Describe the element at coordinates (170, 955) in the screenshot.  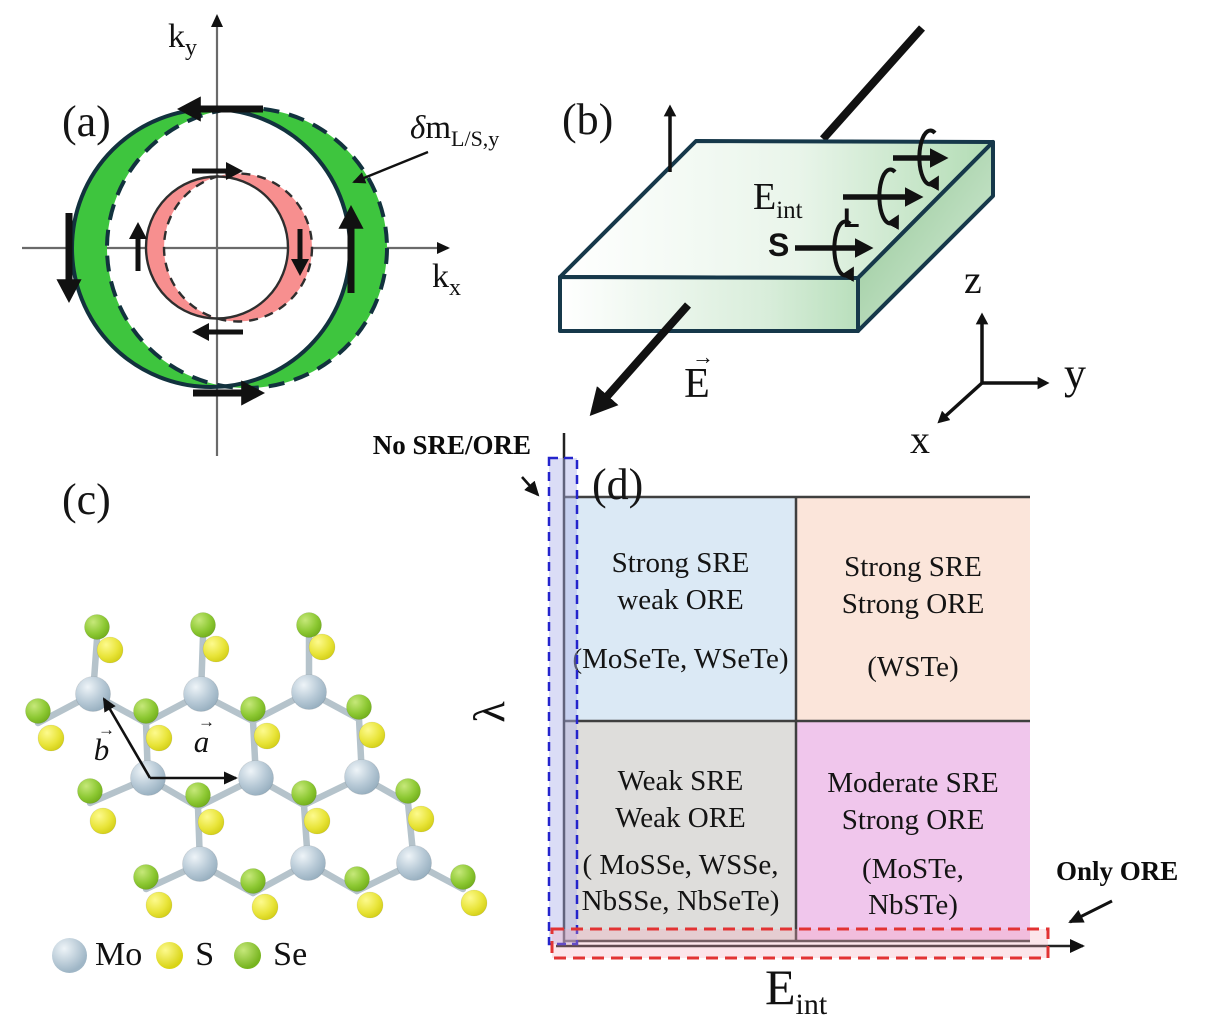
I see `s-legend-swatch` at that location.